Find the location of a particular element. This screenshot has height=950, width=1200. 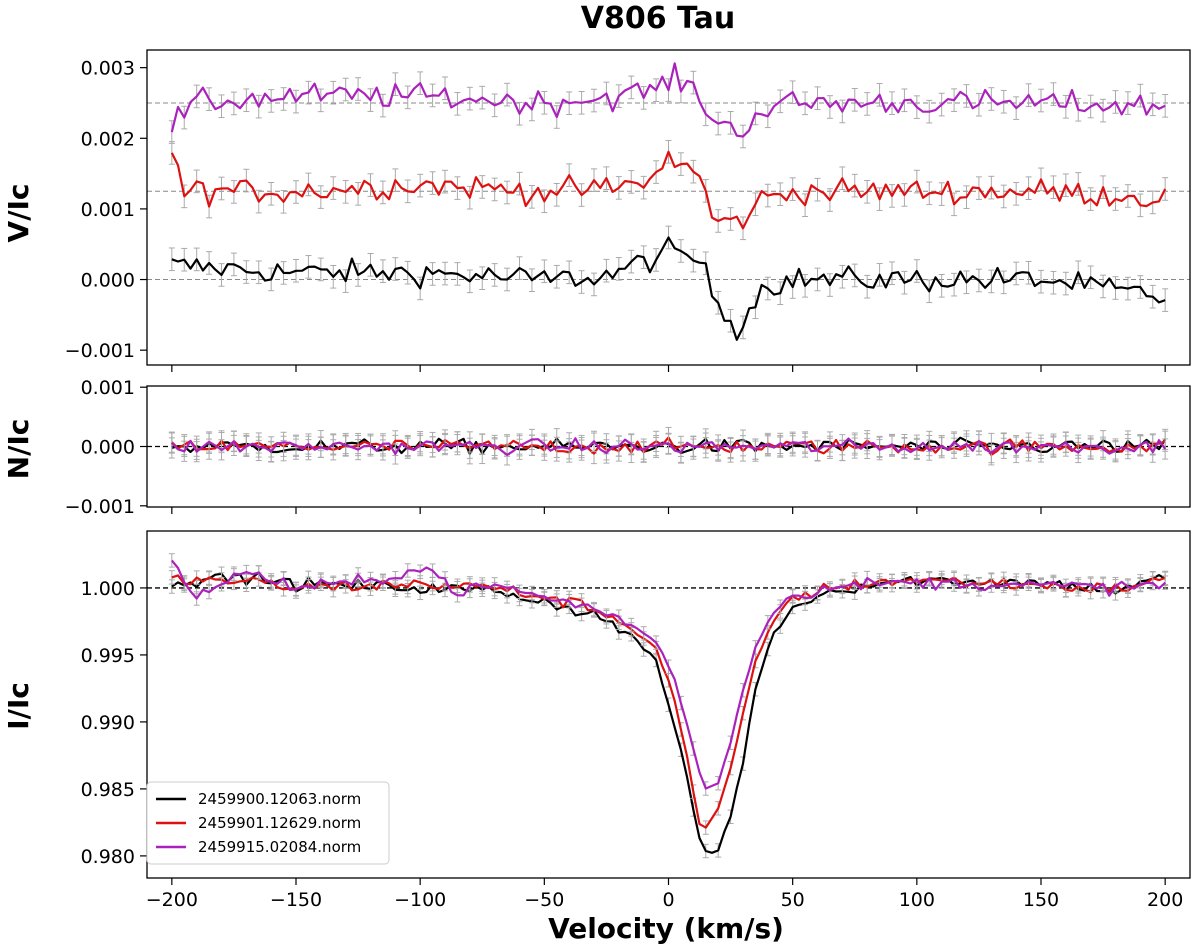

xtick-label: −150 is located at coordinates (296, 900).